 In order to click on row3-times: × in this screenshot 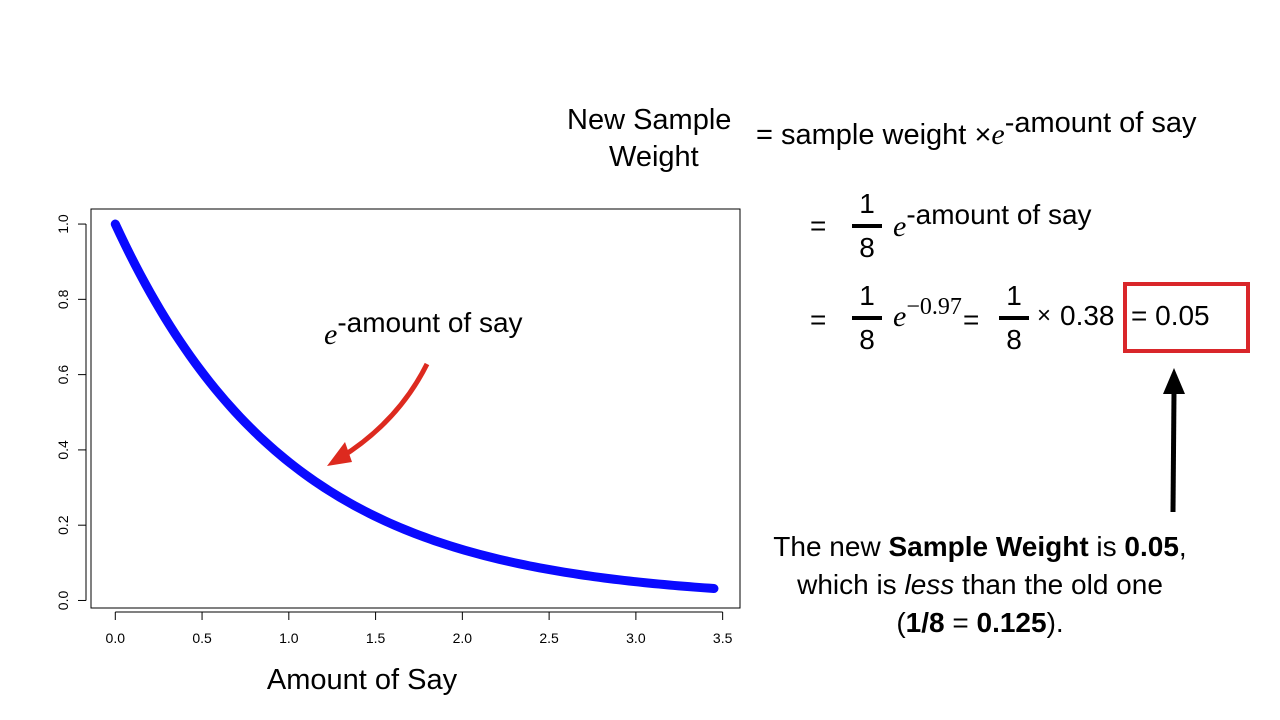, I will do `click(1044, 315)`.